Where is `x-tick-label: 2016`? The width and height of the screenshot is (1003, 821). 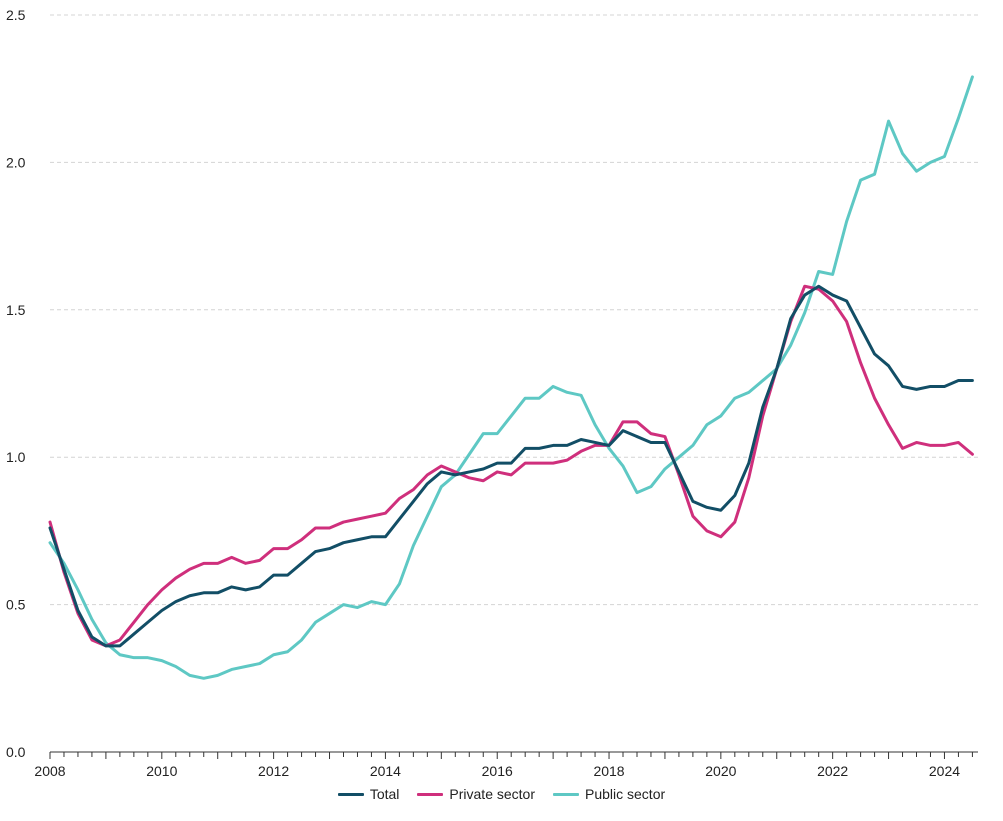
x-tick-label: 2016 is located at coordinates (497, 771).